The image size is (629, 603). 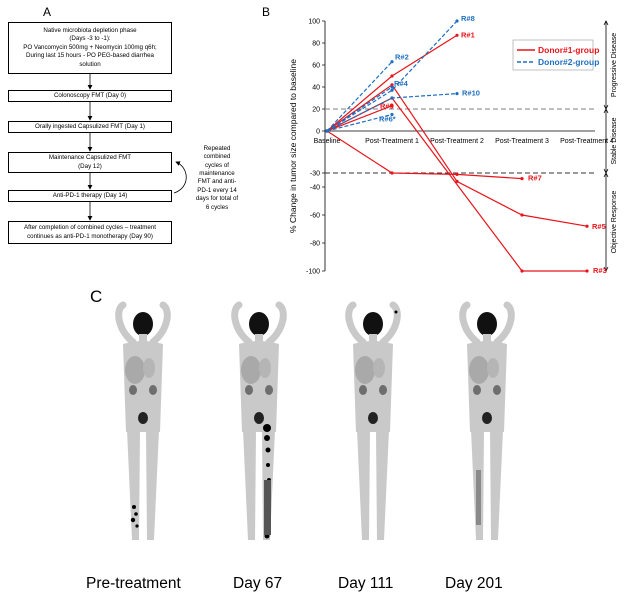 I want to click on response-zone-label: Progressive Disease, so click(x=614, y=65).